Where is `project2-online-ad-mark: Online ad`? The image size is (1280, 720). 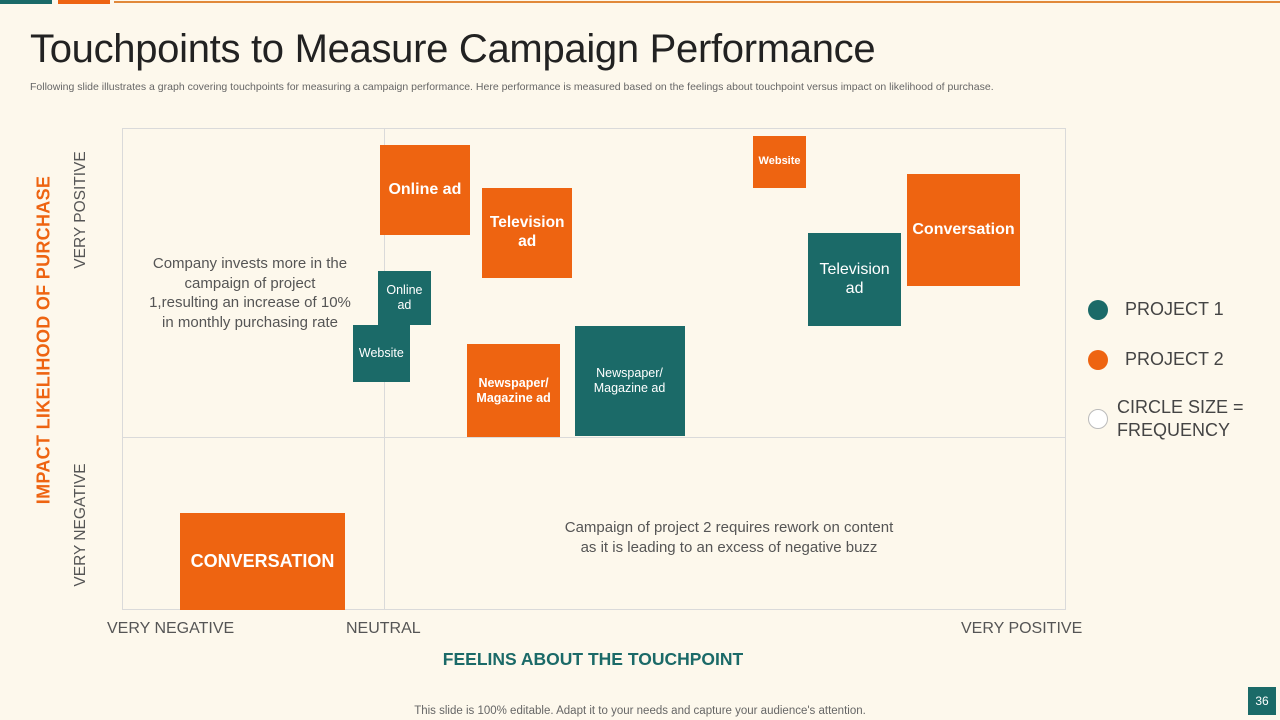 project2-online-ad-mark: Online ad is located at coordinates (425, 190).